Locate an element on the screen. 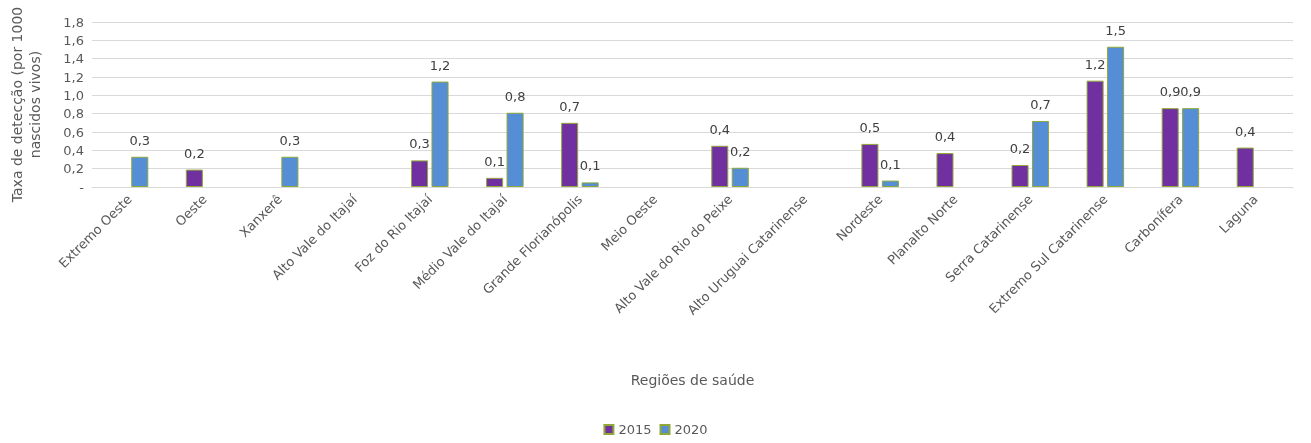 This screenshot has height=443, width=1311. y-tick-label: - is located at coordinates (82, 187).